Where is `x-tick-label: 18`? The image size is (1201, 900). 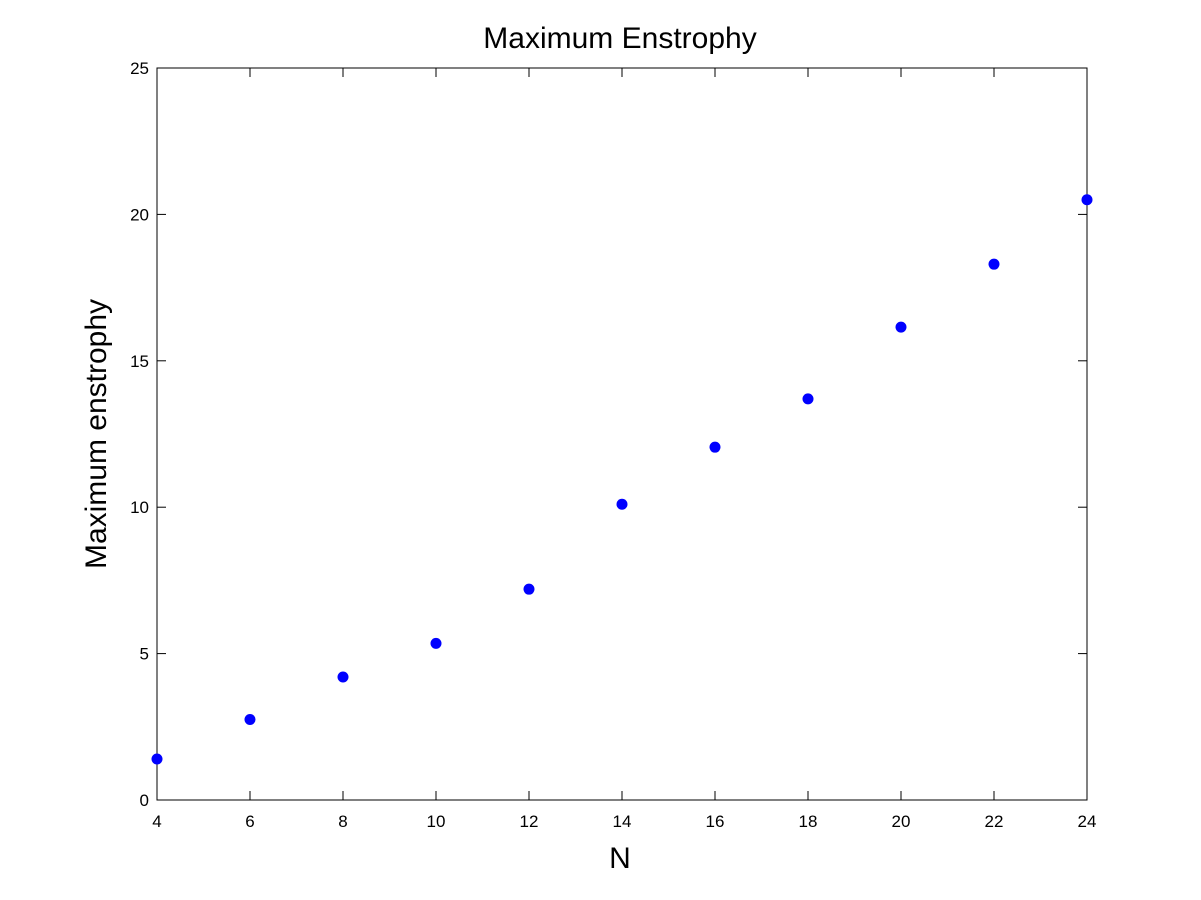
x-tick-label: 18 is located at coordinates (808, 821).